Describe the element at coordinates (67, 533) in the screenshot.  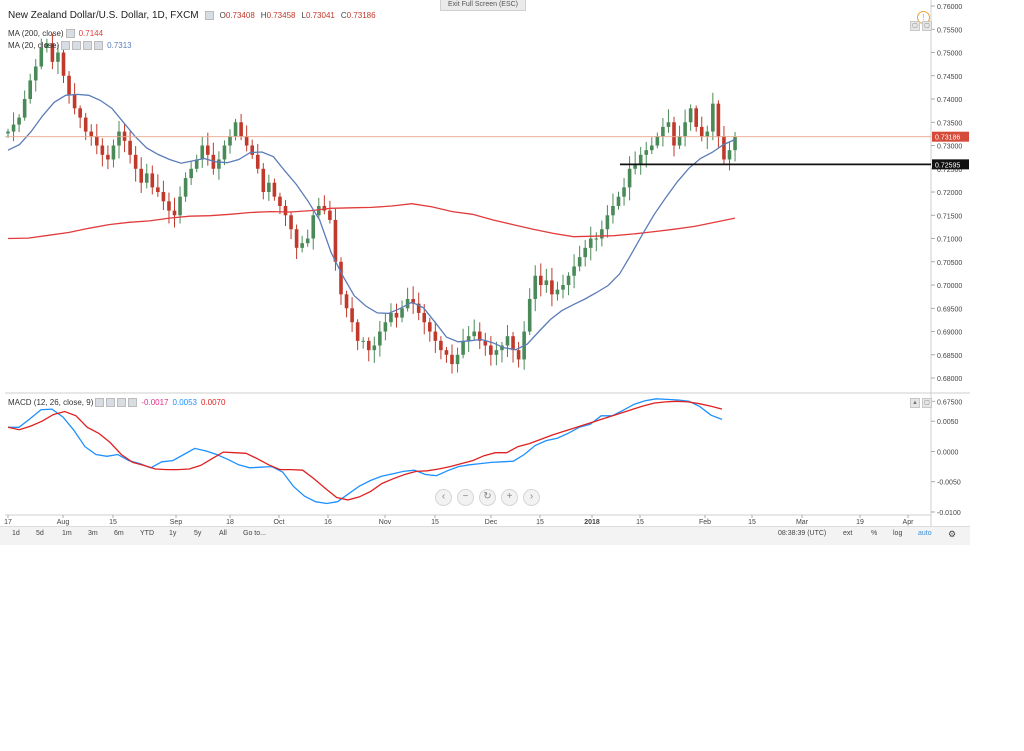
I see `period-button-1m: 1m` at that location.